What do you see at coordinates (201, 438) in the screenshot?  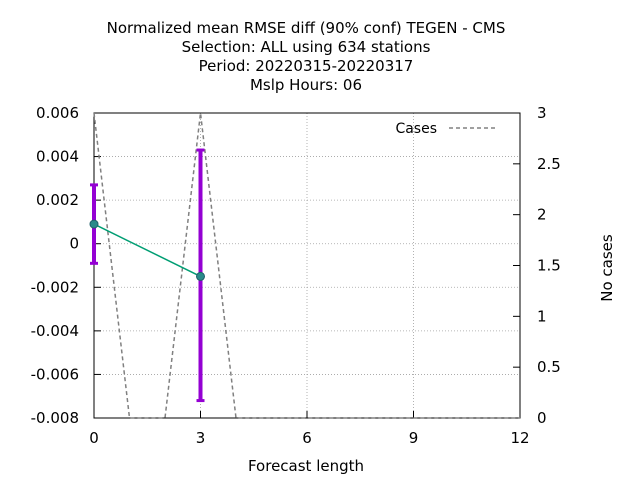 I see `x-tick-label: 3` at bounding box center [201, 438].